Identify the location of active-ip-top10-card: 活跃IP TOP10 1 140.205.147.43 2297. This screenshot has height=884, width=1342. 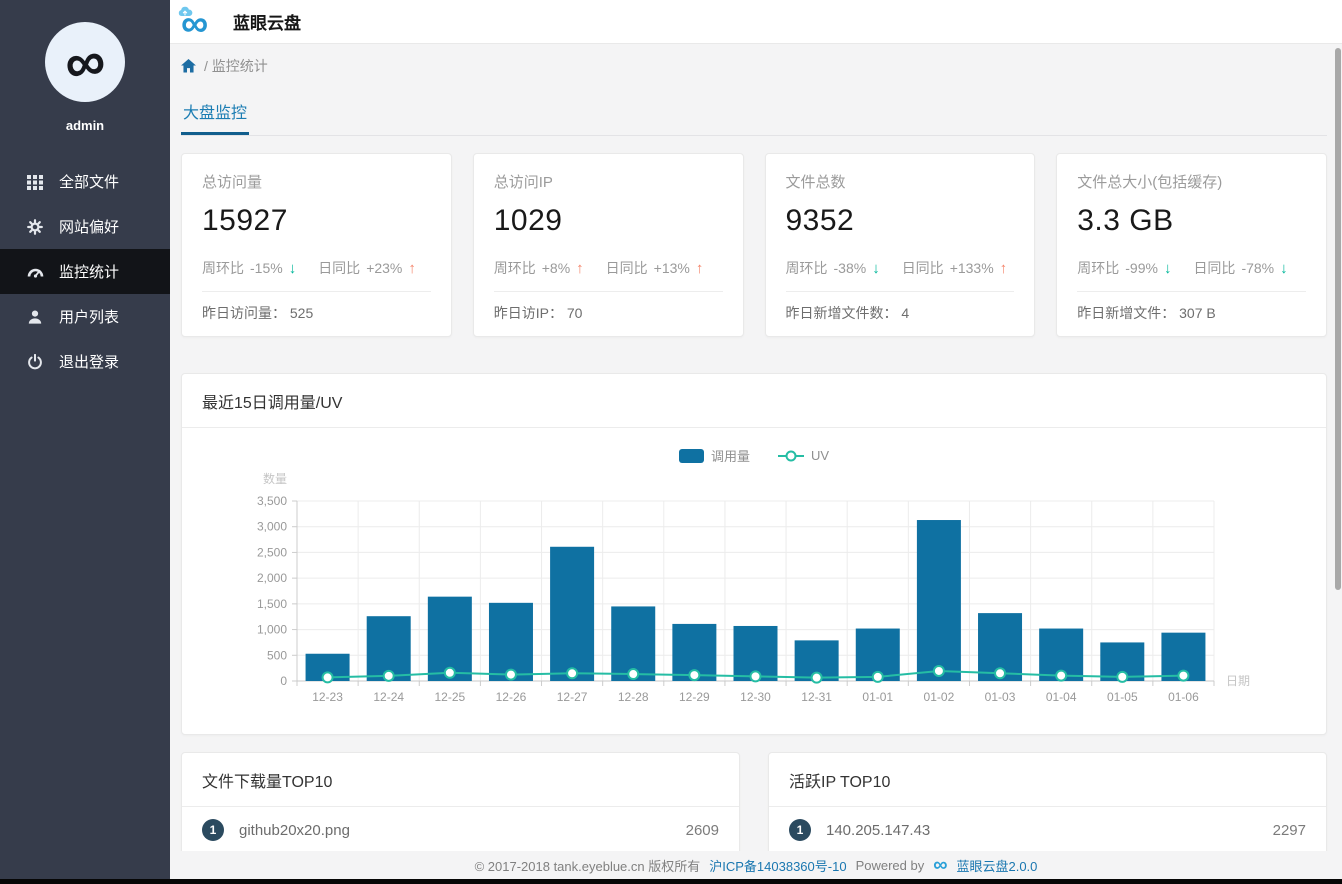
(1047, 801).